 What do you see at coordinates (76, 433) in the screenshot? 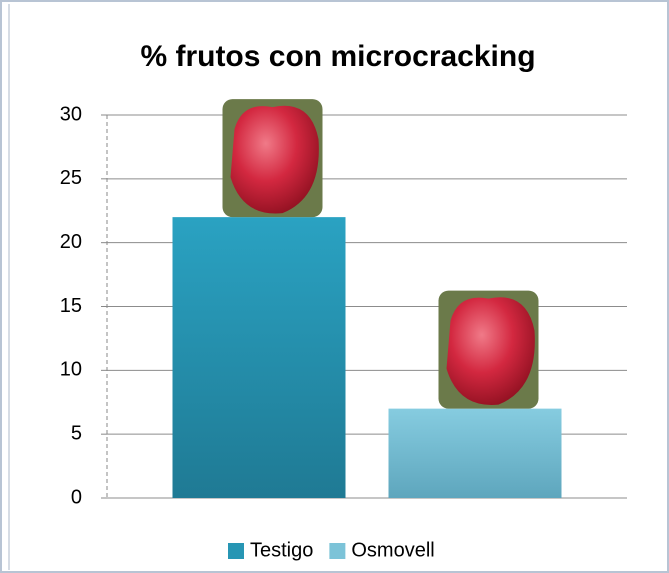
I see `y-tick-label: 5` at bounding box center [76, 433].